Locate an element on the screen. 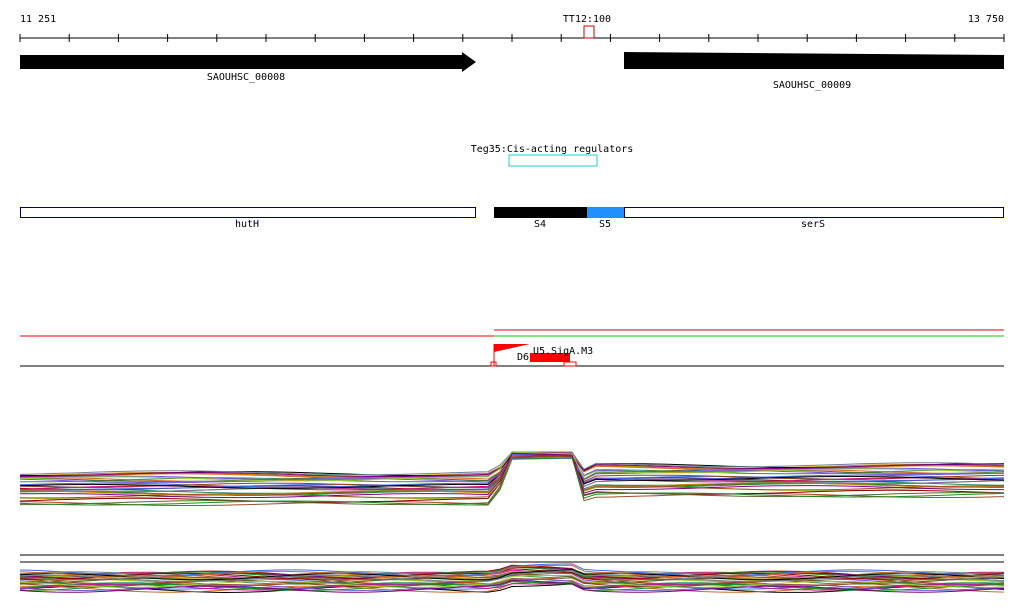 The image size is (1024, 611). ruler-end: 13 750 is located at coordinates (986, 19).